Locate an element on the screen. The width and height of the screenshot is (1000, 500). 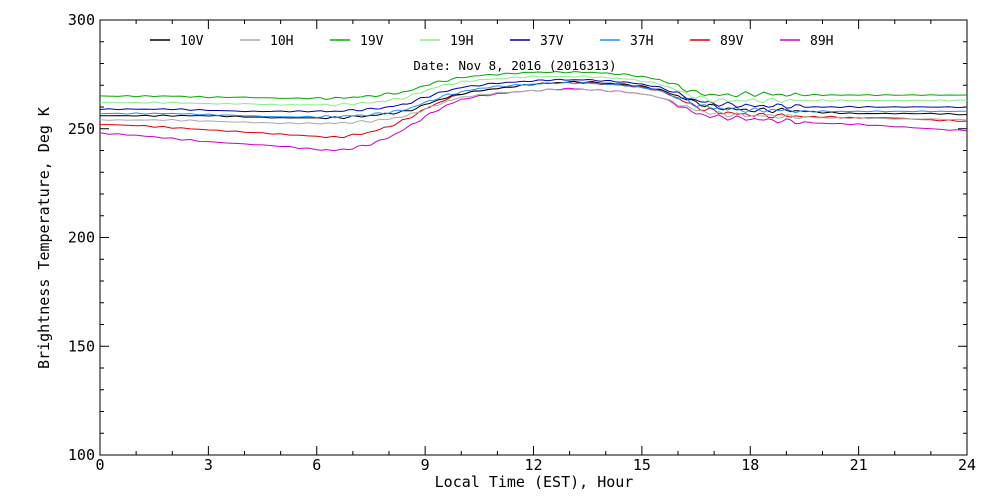
legend-label-10h: 10H is located at coordinates (281, 41).